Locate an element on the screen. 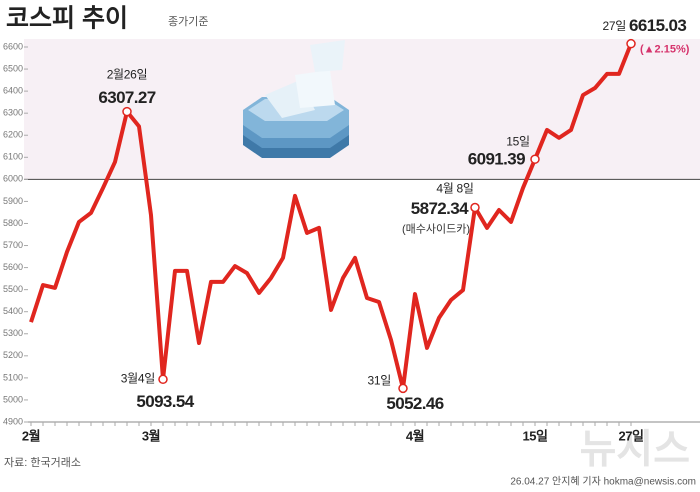  y-tick-label: 5000 is located at coordinates (13, 399).